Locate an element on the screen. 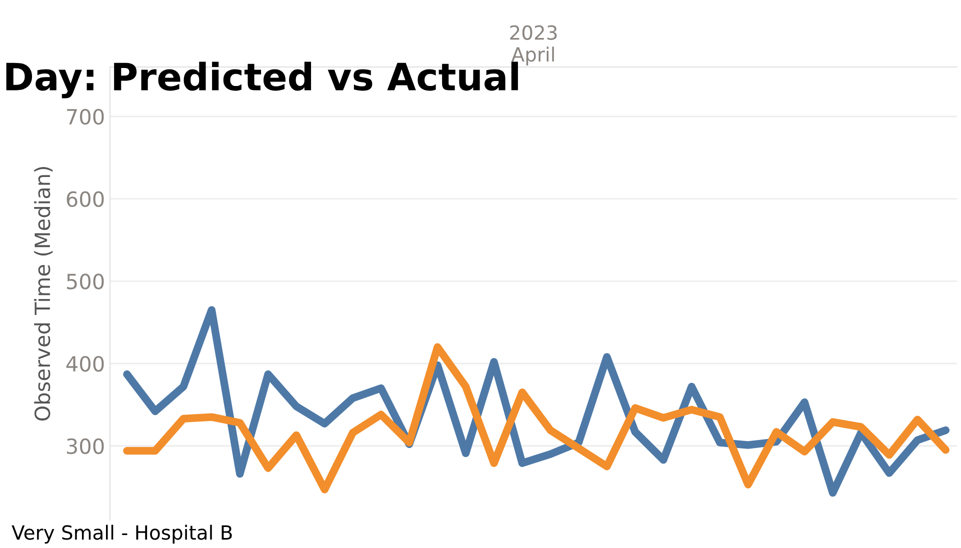  text: Very Small - Hospital B is located at coordinates (122, 534).